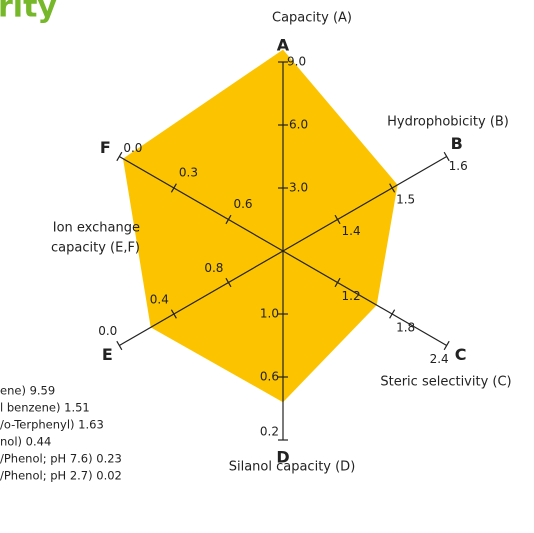 The image size is (534, 533). I want to click on tick-label: 1.0, so click(269, 314).